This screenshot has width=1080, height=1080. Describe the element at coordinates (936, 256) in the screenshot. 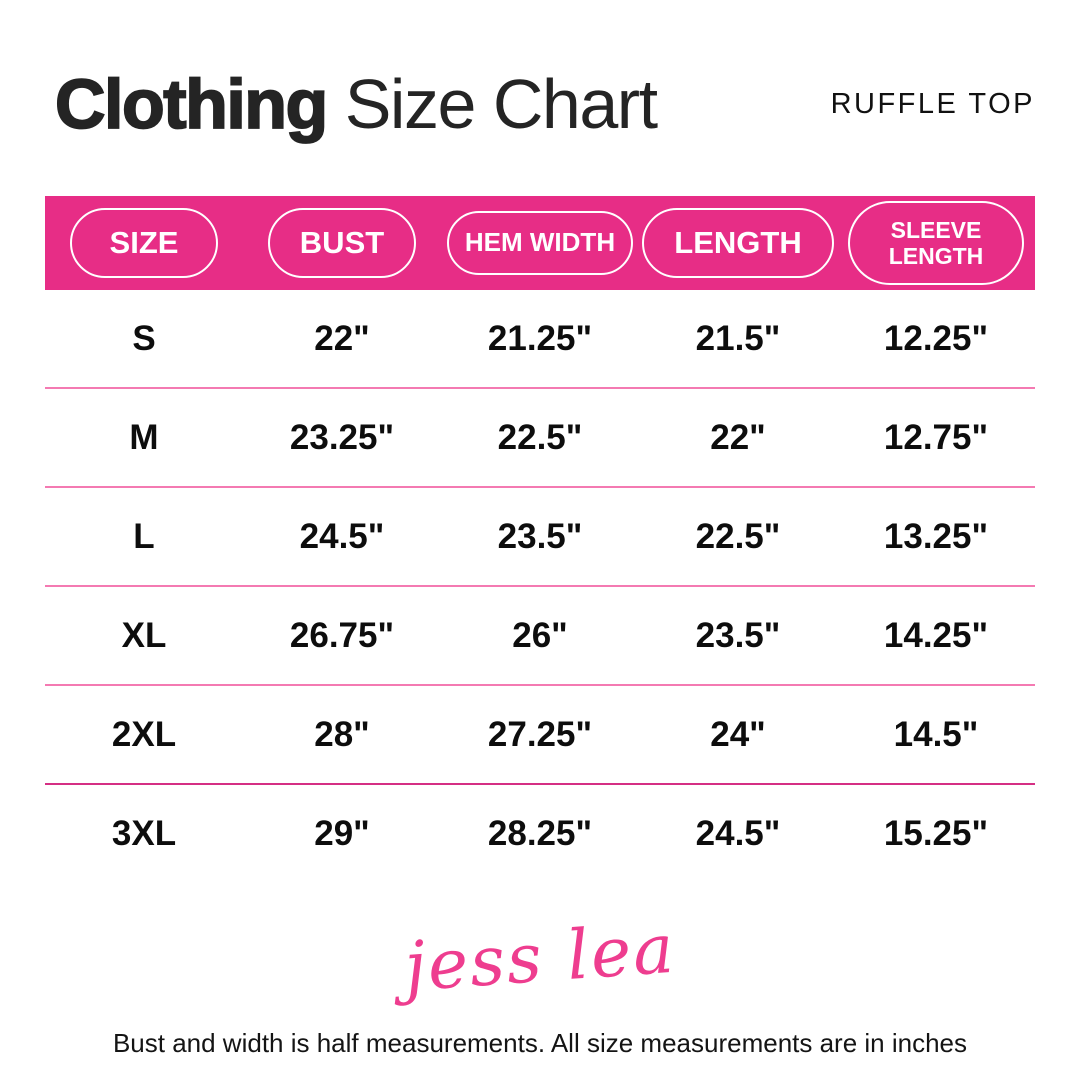

I see `header-label-sleeve-line2: LENGTH` at that location.